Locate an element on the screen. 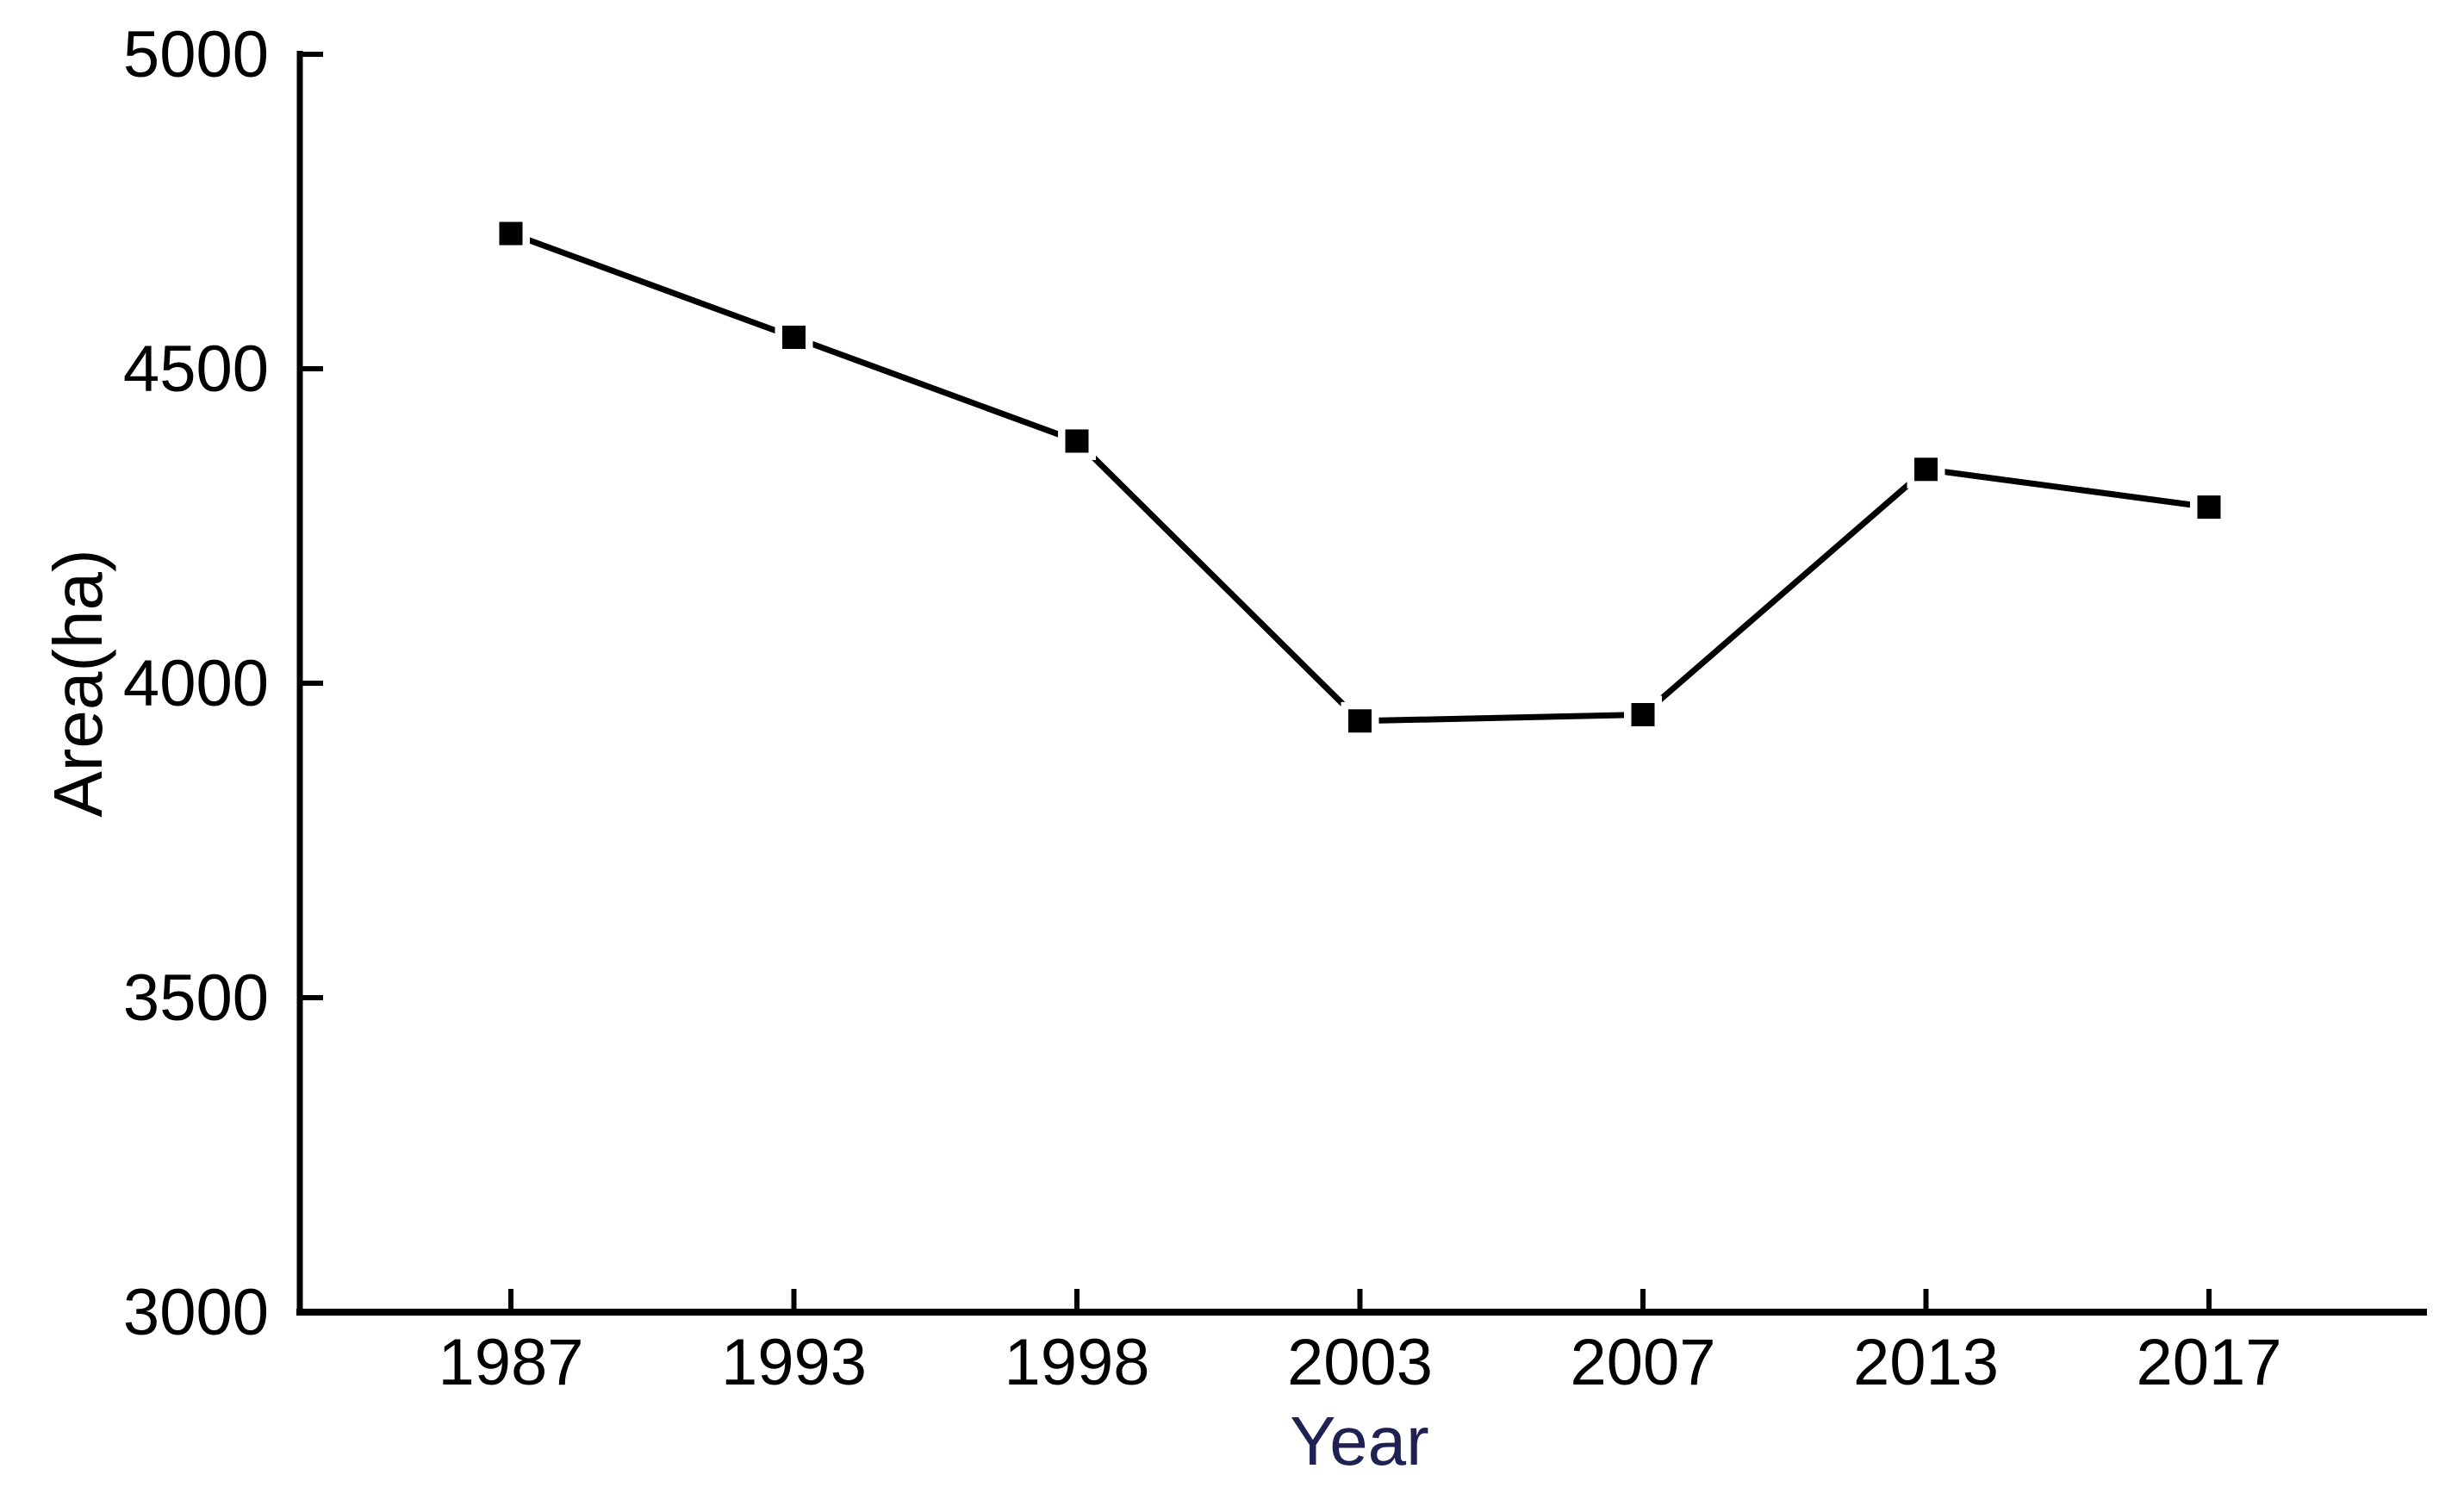 This screenshot has height=1506, width=2464. y-tick-label-5000: 5000 is located at coordinates (196, 54).